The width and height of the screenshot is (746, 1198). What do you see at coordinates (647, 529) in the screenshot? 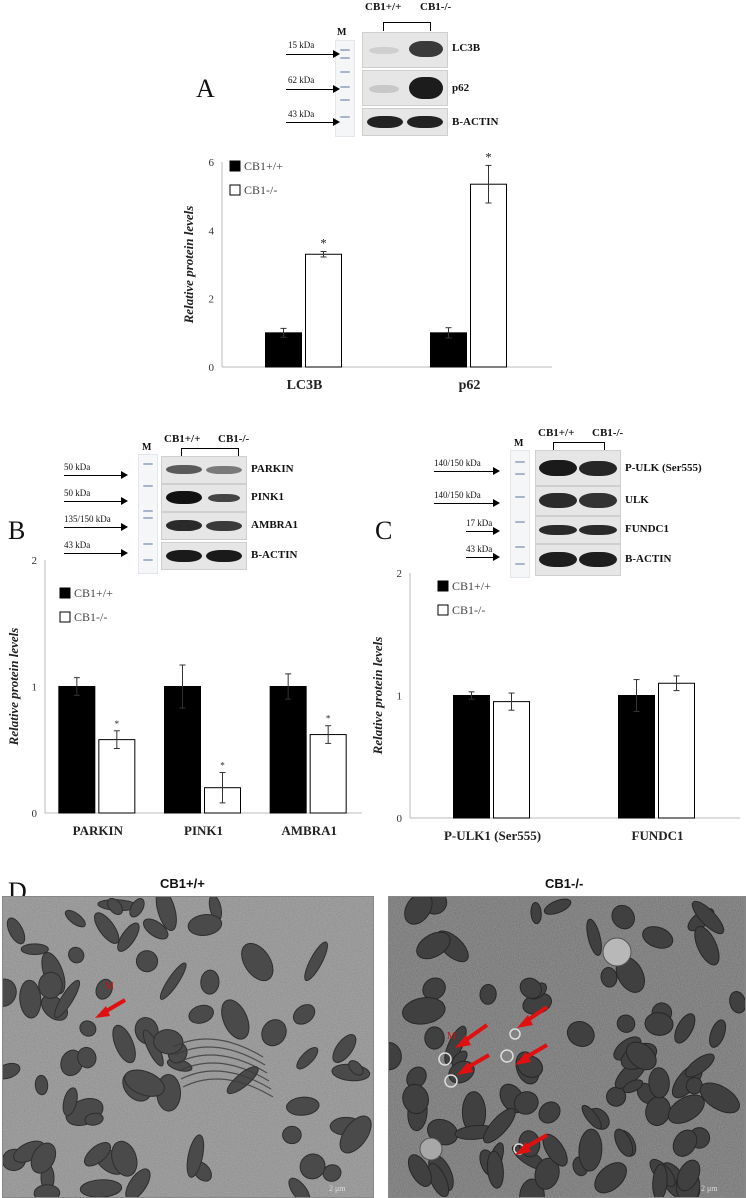
I see `protein-label: FUNDC1` at bounding box center [647, 529].